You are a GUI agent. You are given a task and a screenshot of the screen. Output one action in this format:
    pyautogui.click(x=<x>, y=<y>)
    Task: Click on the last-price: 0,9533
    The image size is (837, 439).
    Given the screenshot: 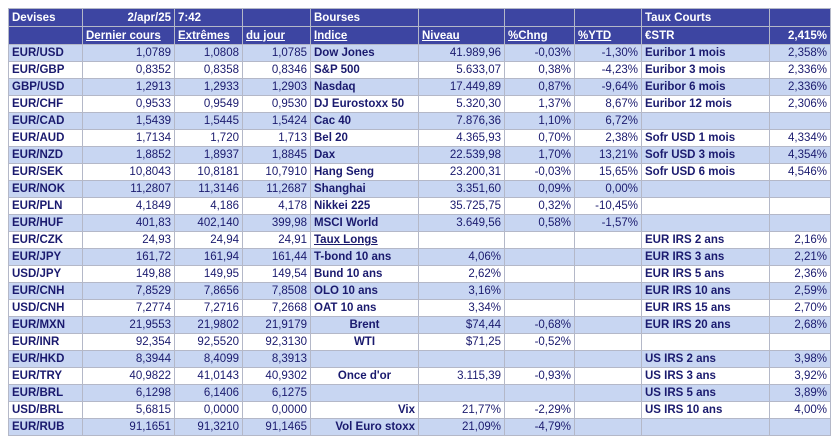 What is the action you would take?
    pyautogui.click(x=128, y=104)
    